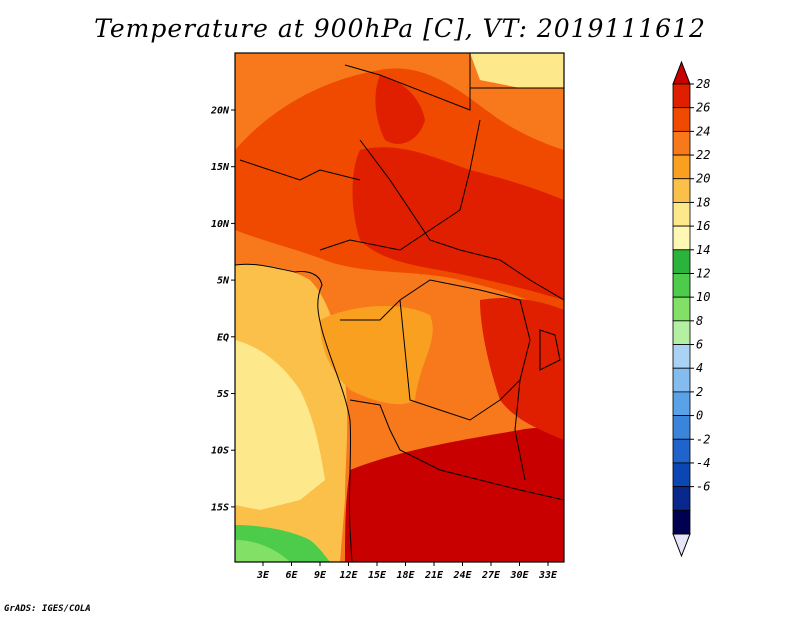  I want to click on colorbar-label: 14, so click(703, 250).